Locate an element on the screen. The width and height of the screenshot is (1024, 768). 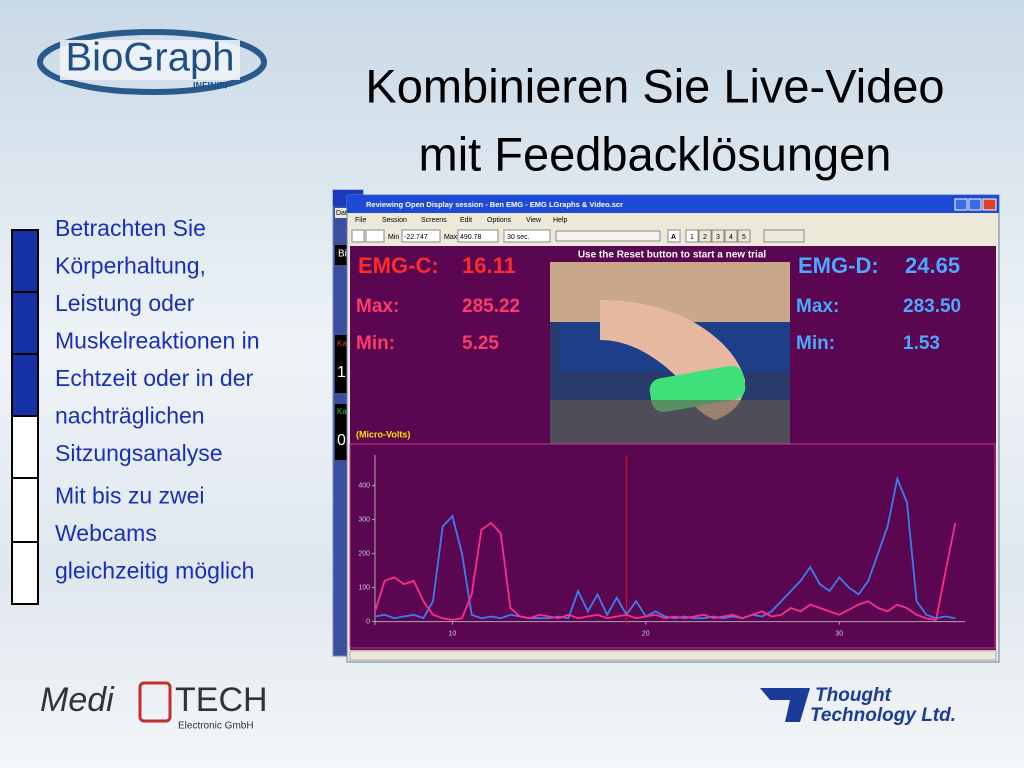
emg-d-min: 1.53 is located at coordinates (921, 343).